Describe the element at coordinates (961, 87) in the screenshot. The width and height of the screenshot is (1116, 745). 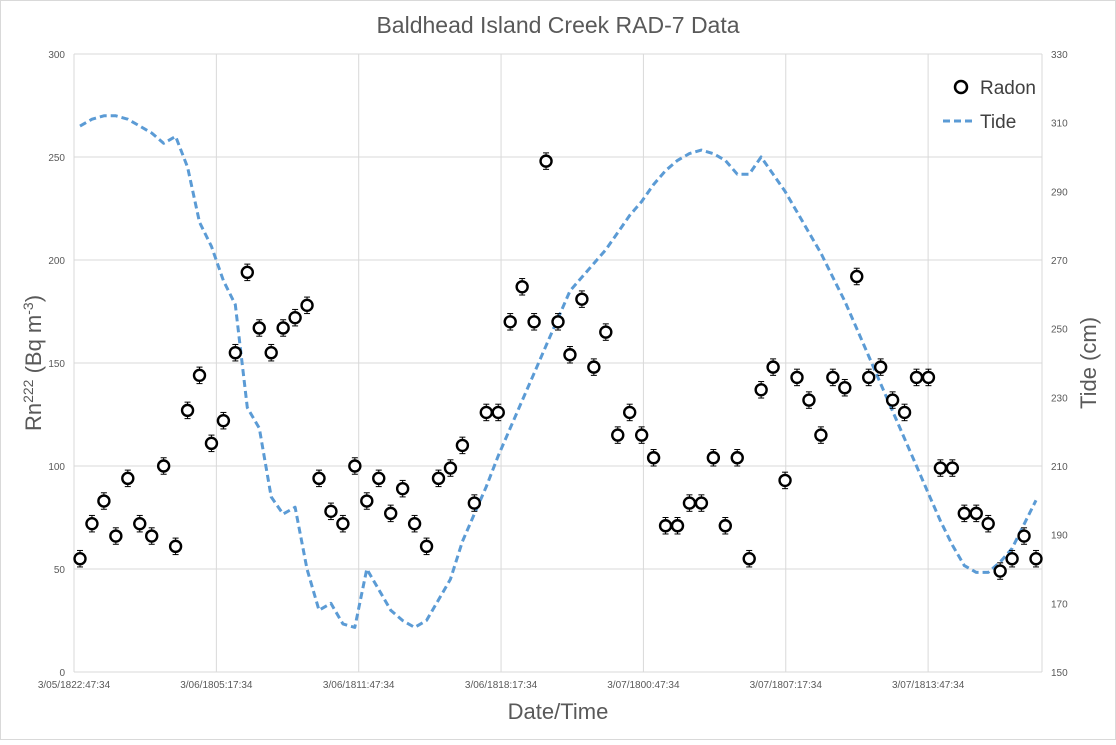
I see `legend-radon-marker` at that location.